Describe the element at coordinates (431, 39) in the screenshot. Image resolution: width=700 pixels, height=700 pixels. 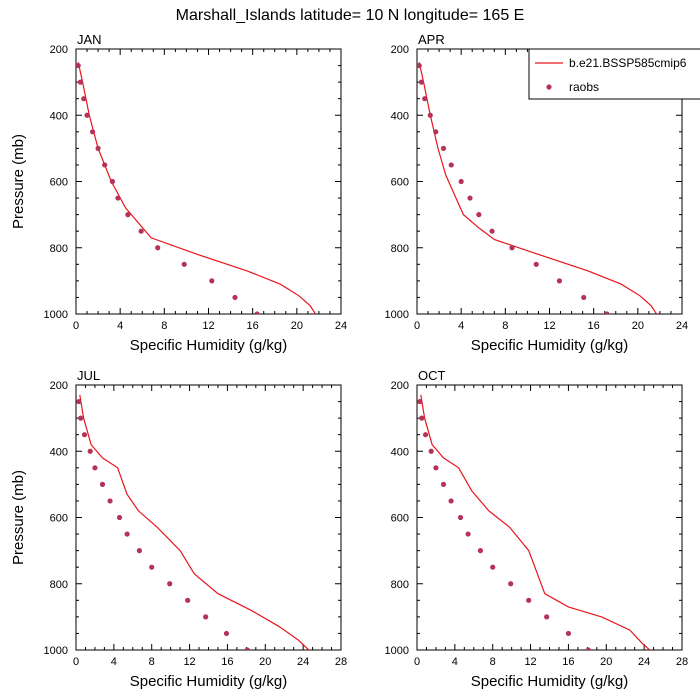
I see `panel-label: APR` at that location.